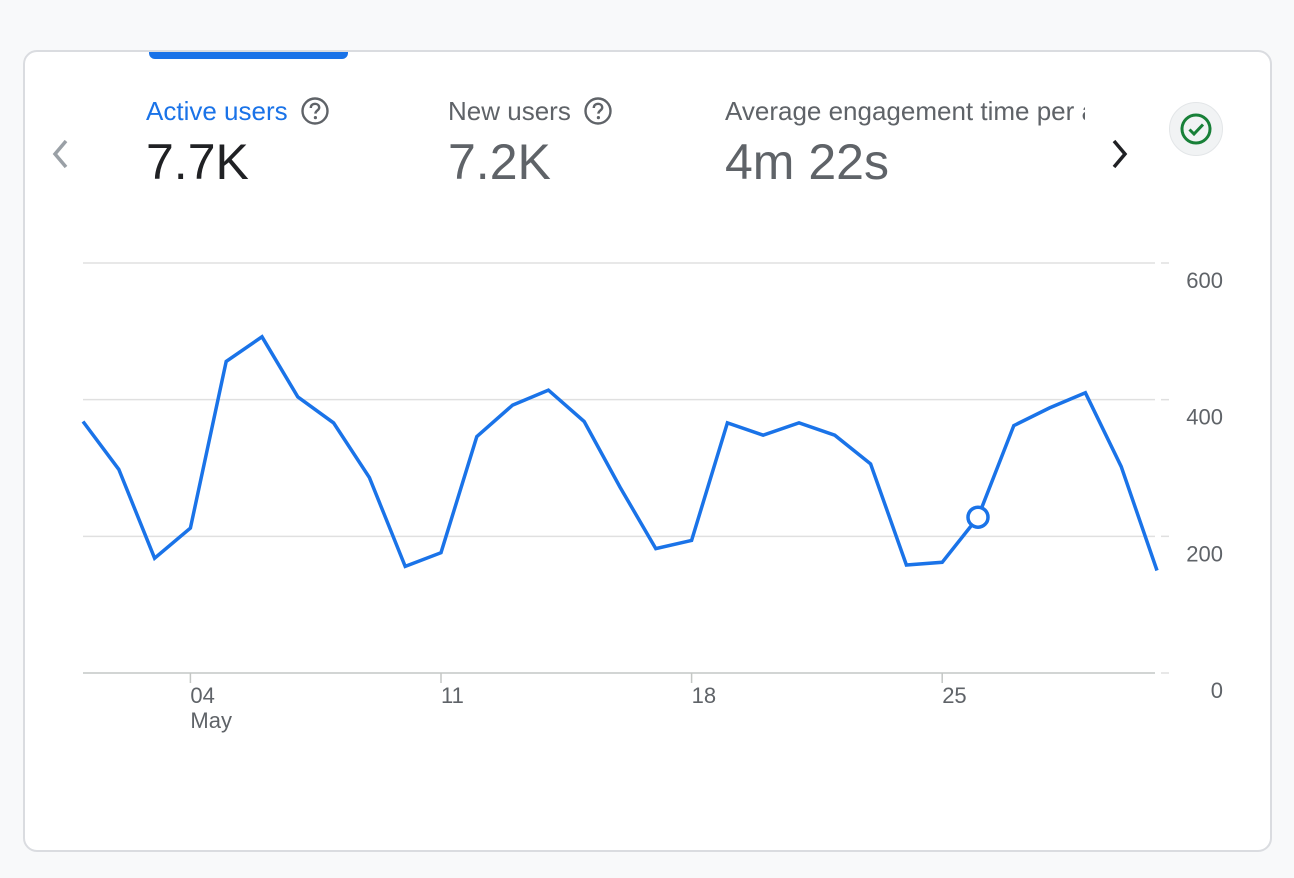  I want to click on metric-tab-new-users: New users 7.2K, so click(530, 143).